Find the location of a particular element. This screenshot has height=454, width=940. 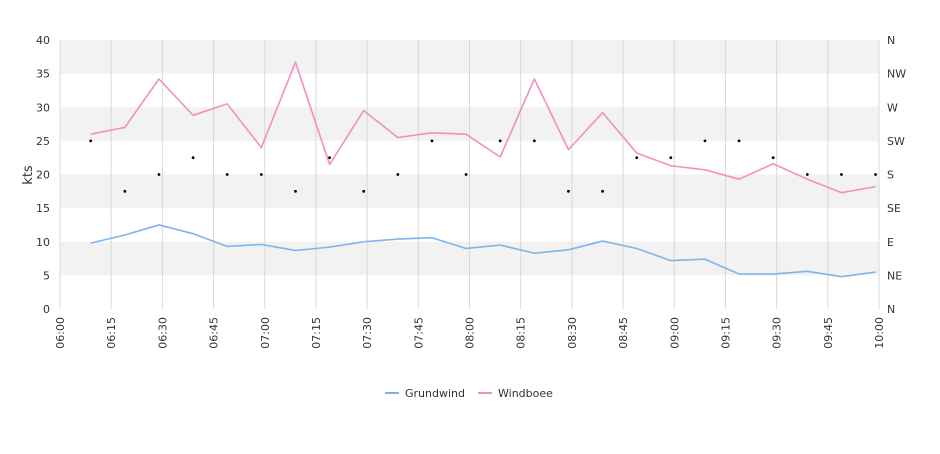

x-tick-label: 09:00 is located at coordinates (674, 333).